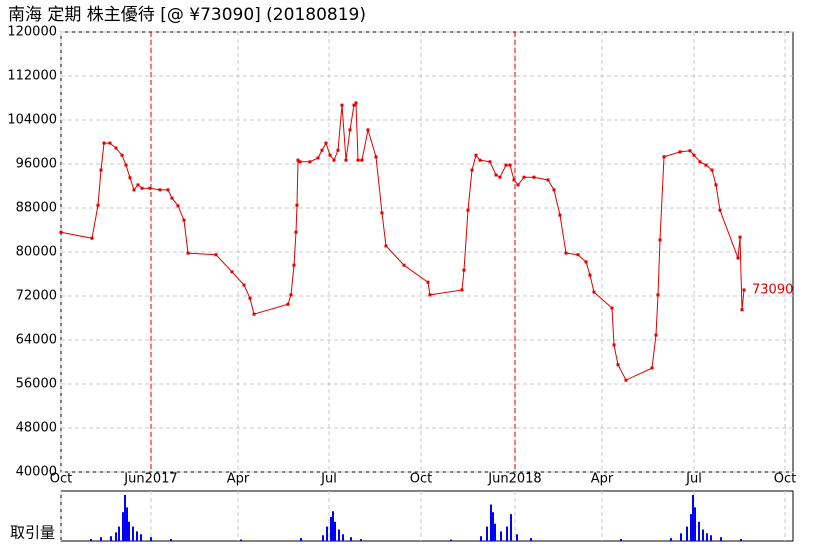 This screenshot has height=551, width=829. Describe the element at coordinates (36, 208) in the screenshot. I see `y-tick-label: 88000` at that location.